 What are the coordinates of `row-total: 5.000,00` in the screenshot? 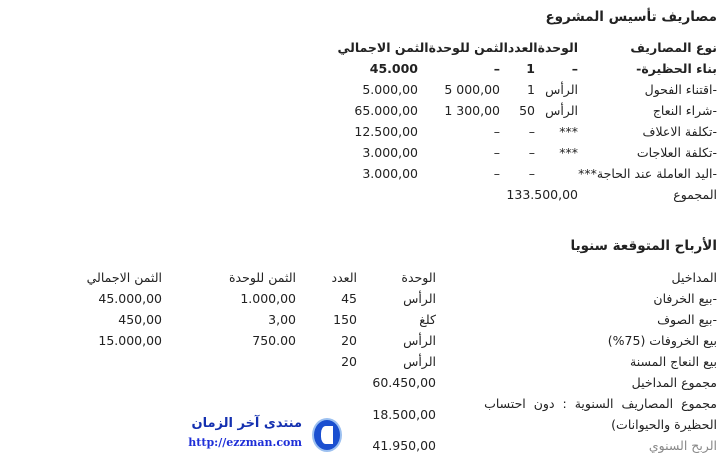 It's located at (390, 89).